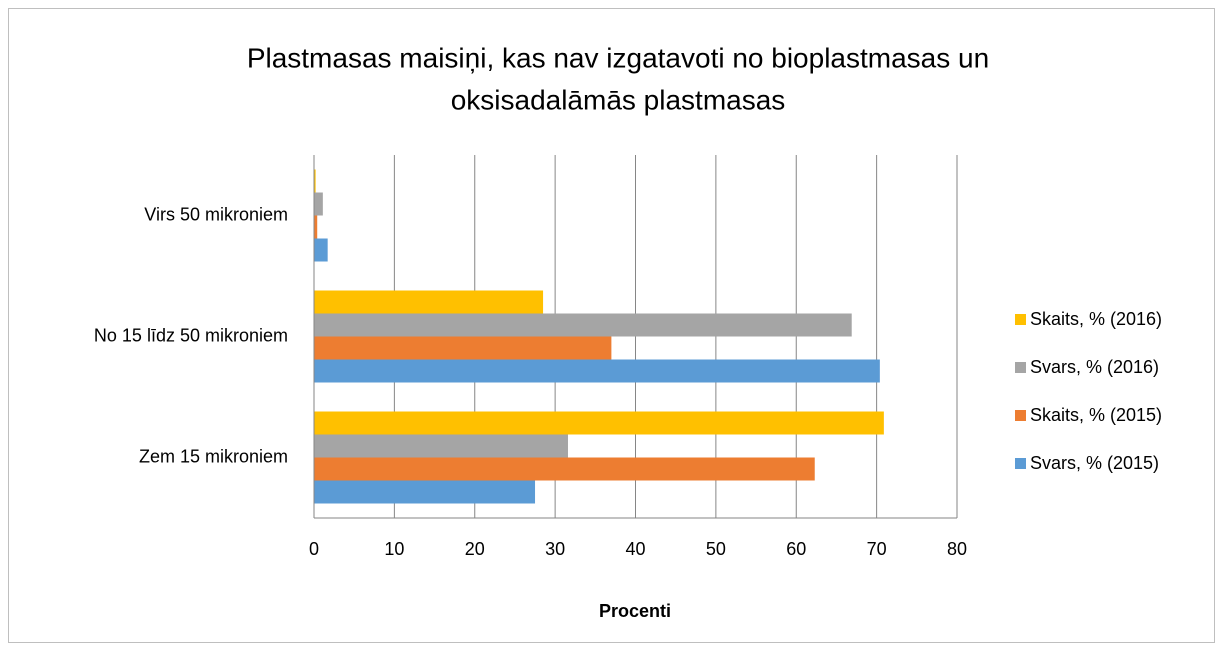 The height and width of the screenshot is (657, 1223). Describe the element at coordinates (475, 549) in the screenshot. I see `x-tick-label: 20` at that location.